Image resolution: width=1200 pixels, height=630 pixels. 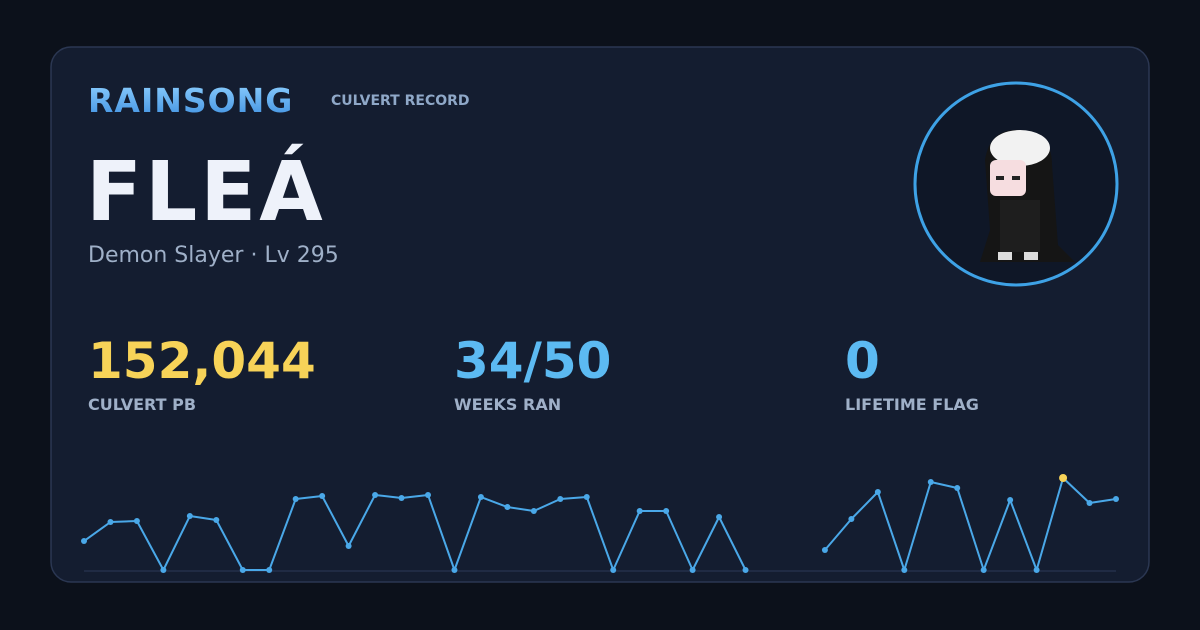 What do you see at coordinates (1016, 184) in the screenshot?
I see `avatar` at bounding box center [1016, 184].